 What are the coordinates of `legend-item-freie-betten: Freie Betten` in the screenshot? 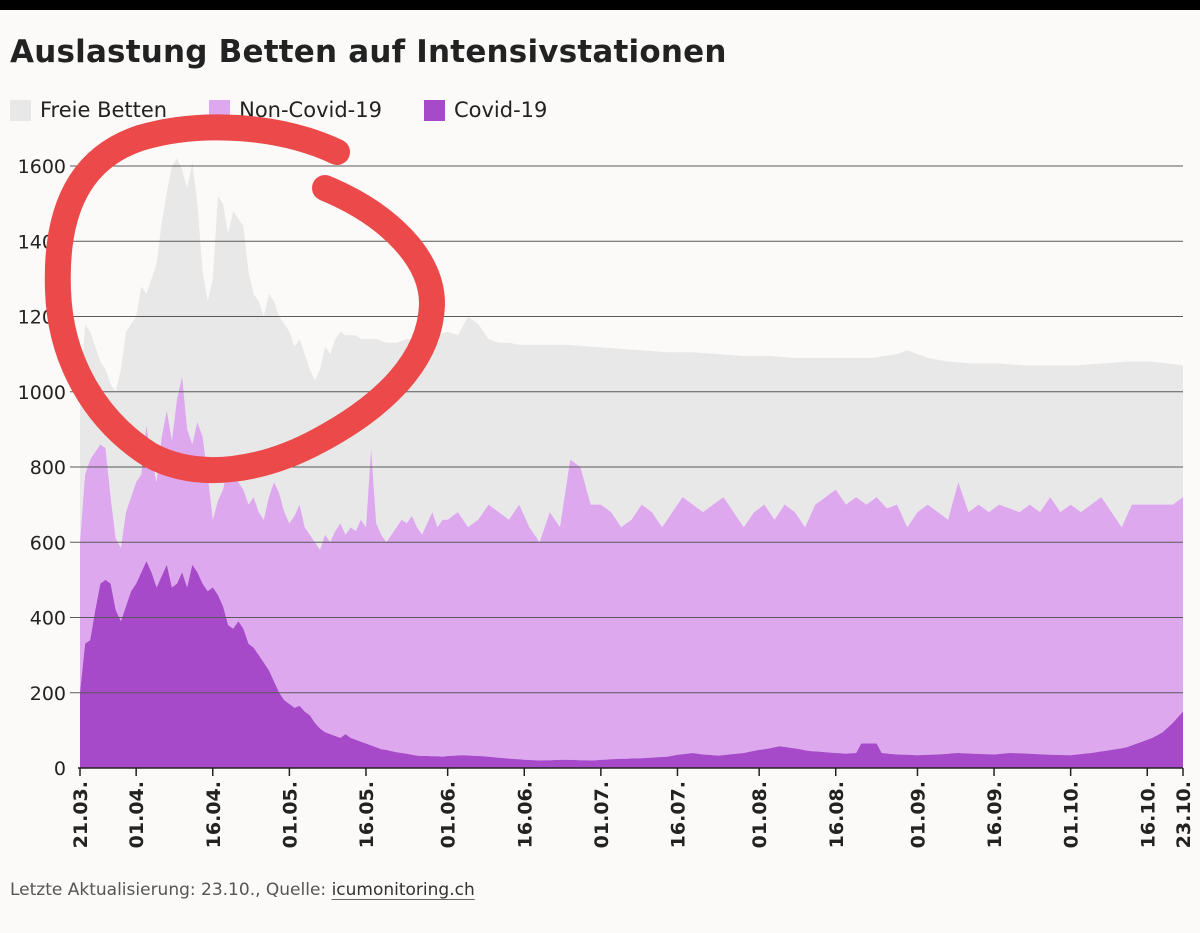 It's located at (88, 110).